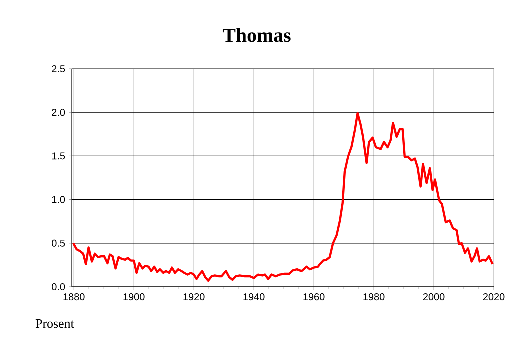  What do you see at coordinates (256, 35) in the screenshot?
I see `chart-title: Thomas` at bounding box center [256, 35].